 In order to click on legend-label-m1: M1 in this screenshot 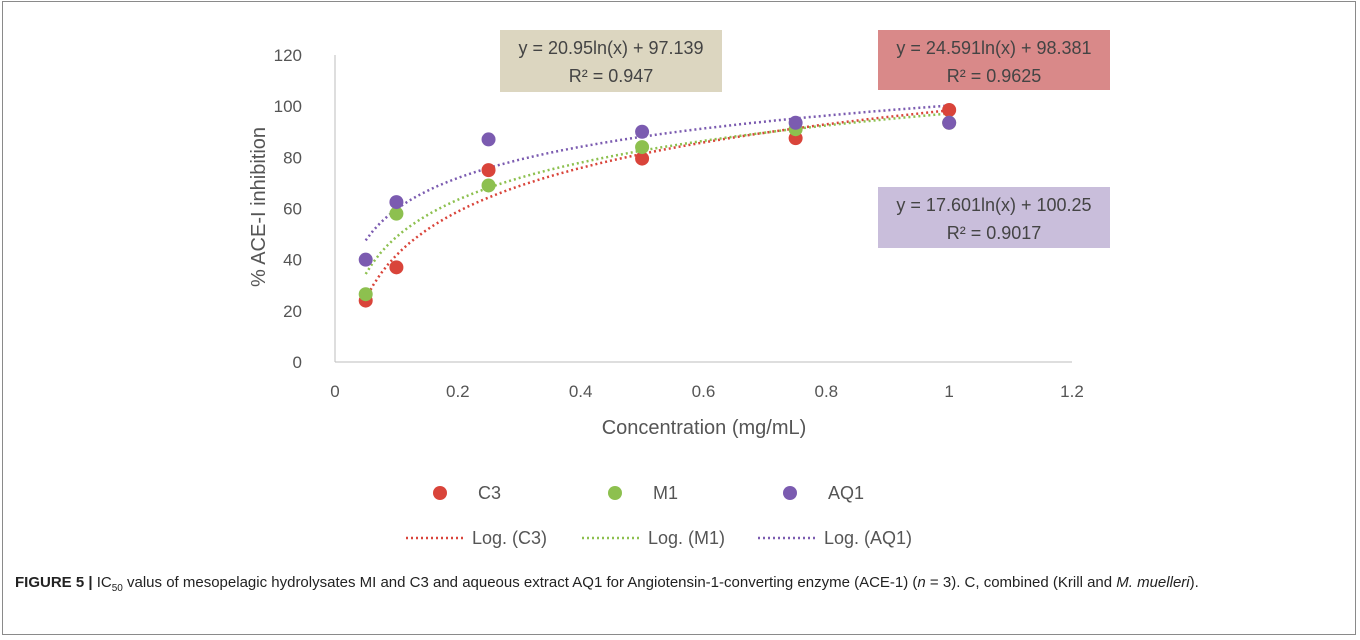, I will do `click(665, 493)`.